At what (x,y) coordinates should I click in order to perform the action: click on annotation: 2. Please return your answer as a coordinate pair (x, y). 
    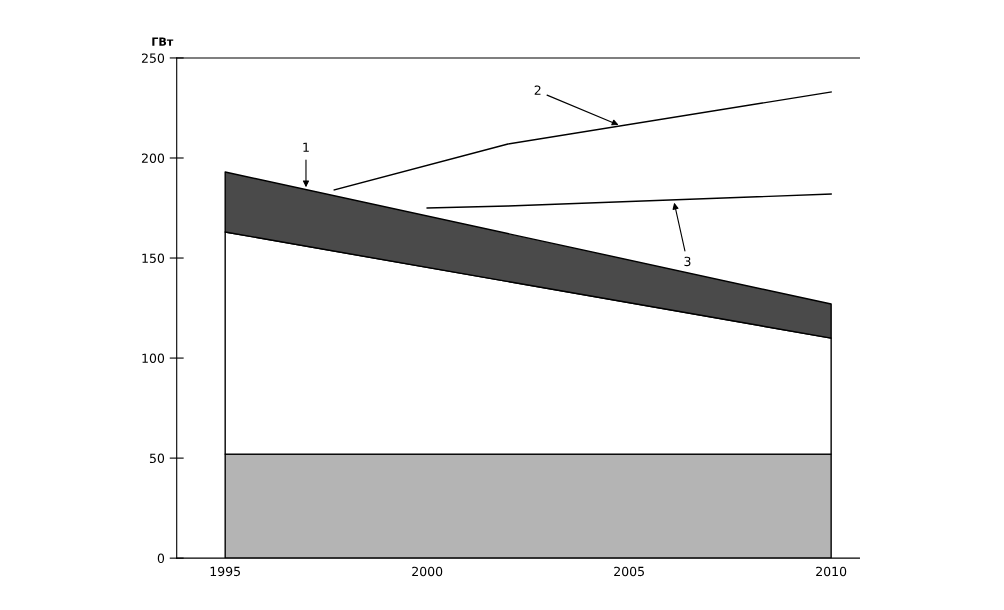
    Looking at the image, I should click on (537, 90).